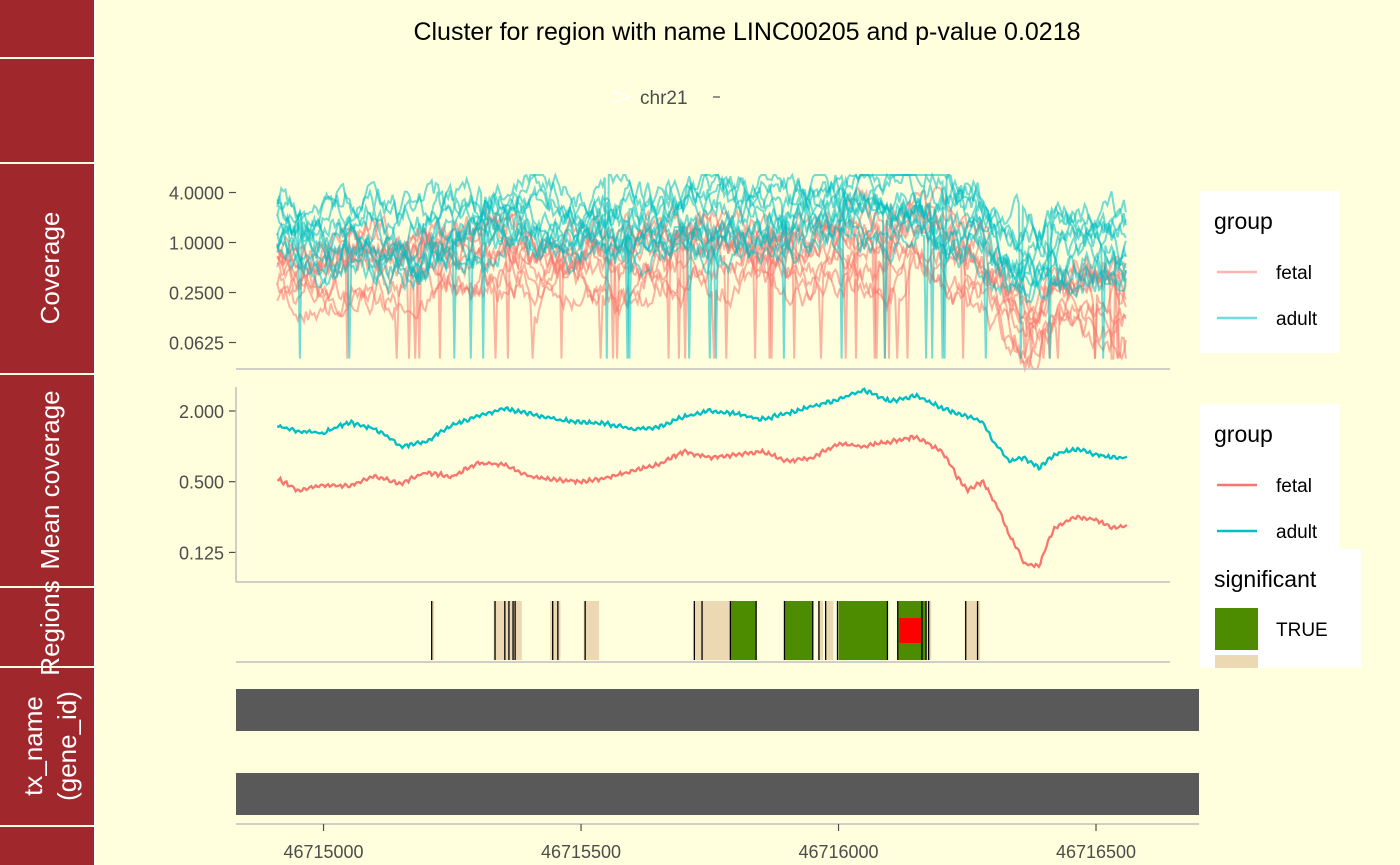  I want to click on chromosome-ideogram: chr21, so click(665, 98).